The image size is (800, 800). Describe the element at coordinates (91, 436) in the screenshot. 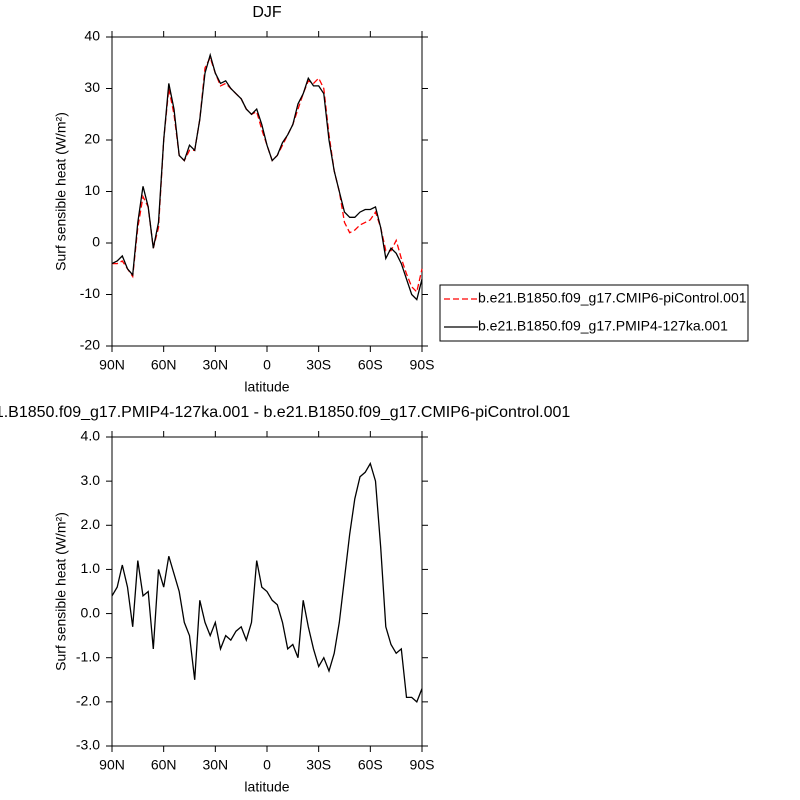

I see `y-tick-label: 4.0` at that location.